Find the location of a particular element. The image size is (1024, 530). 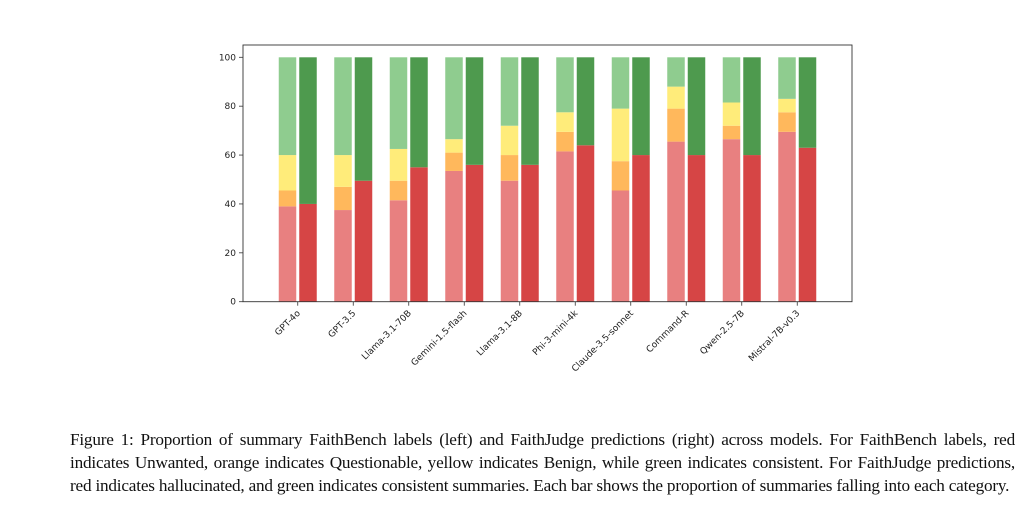

x-tick-label: Llama-3.1-70B is located at coordinates (387, 336).